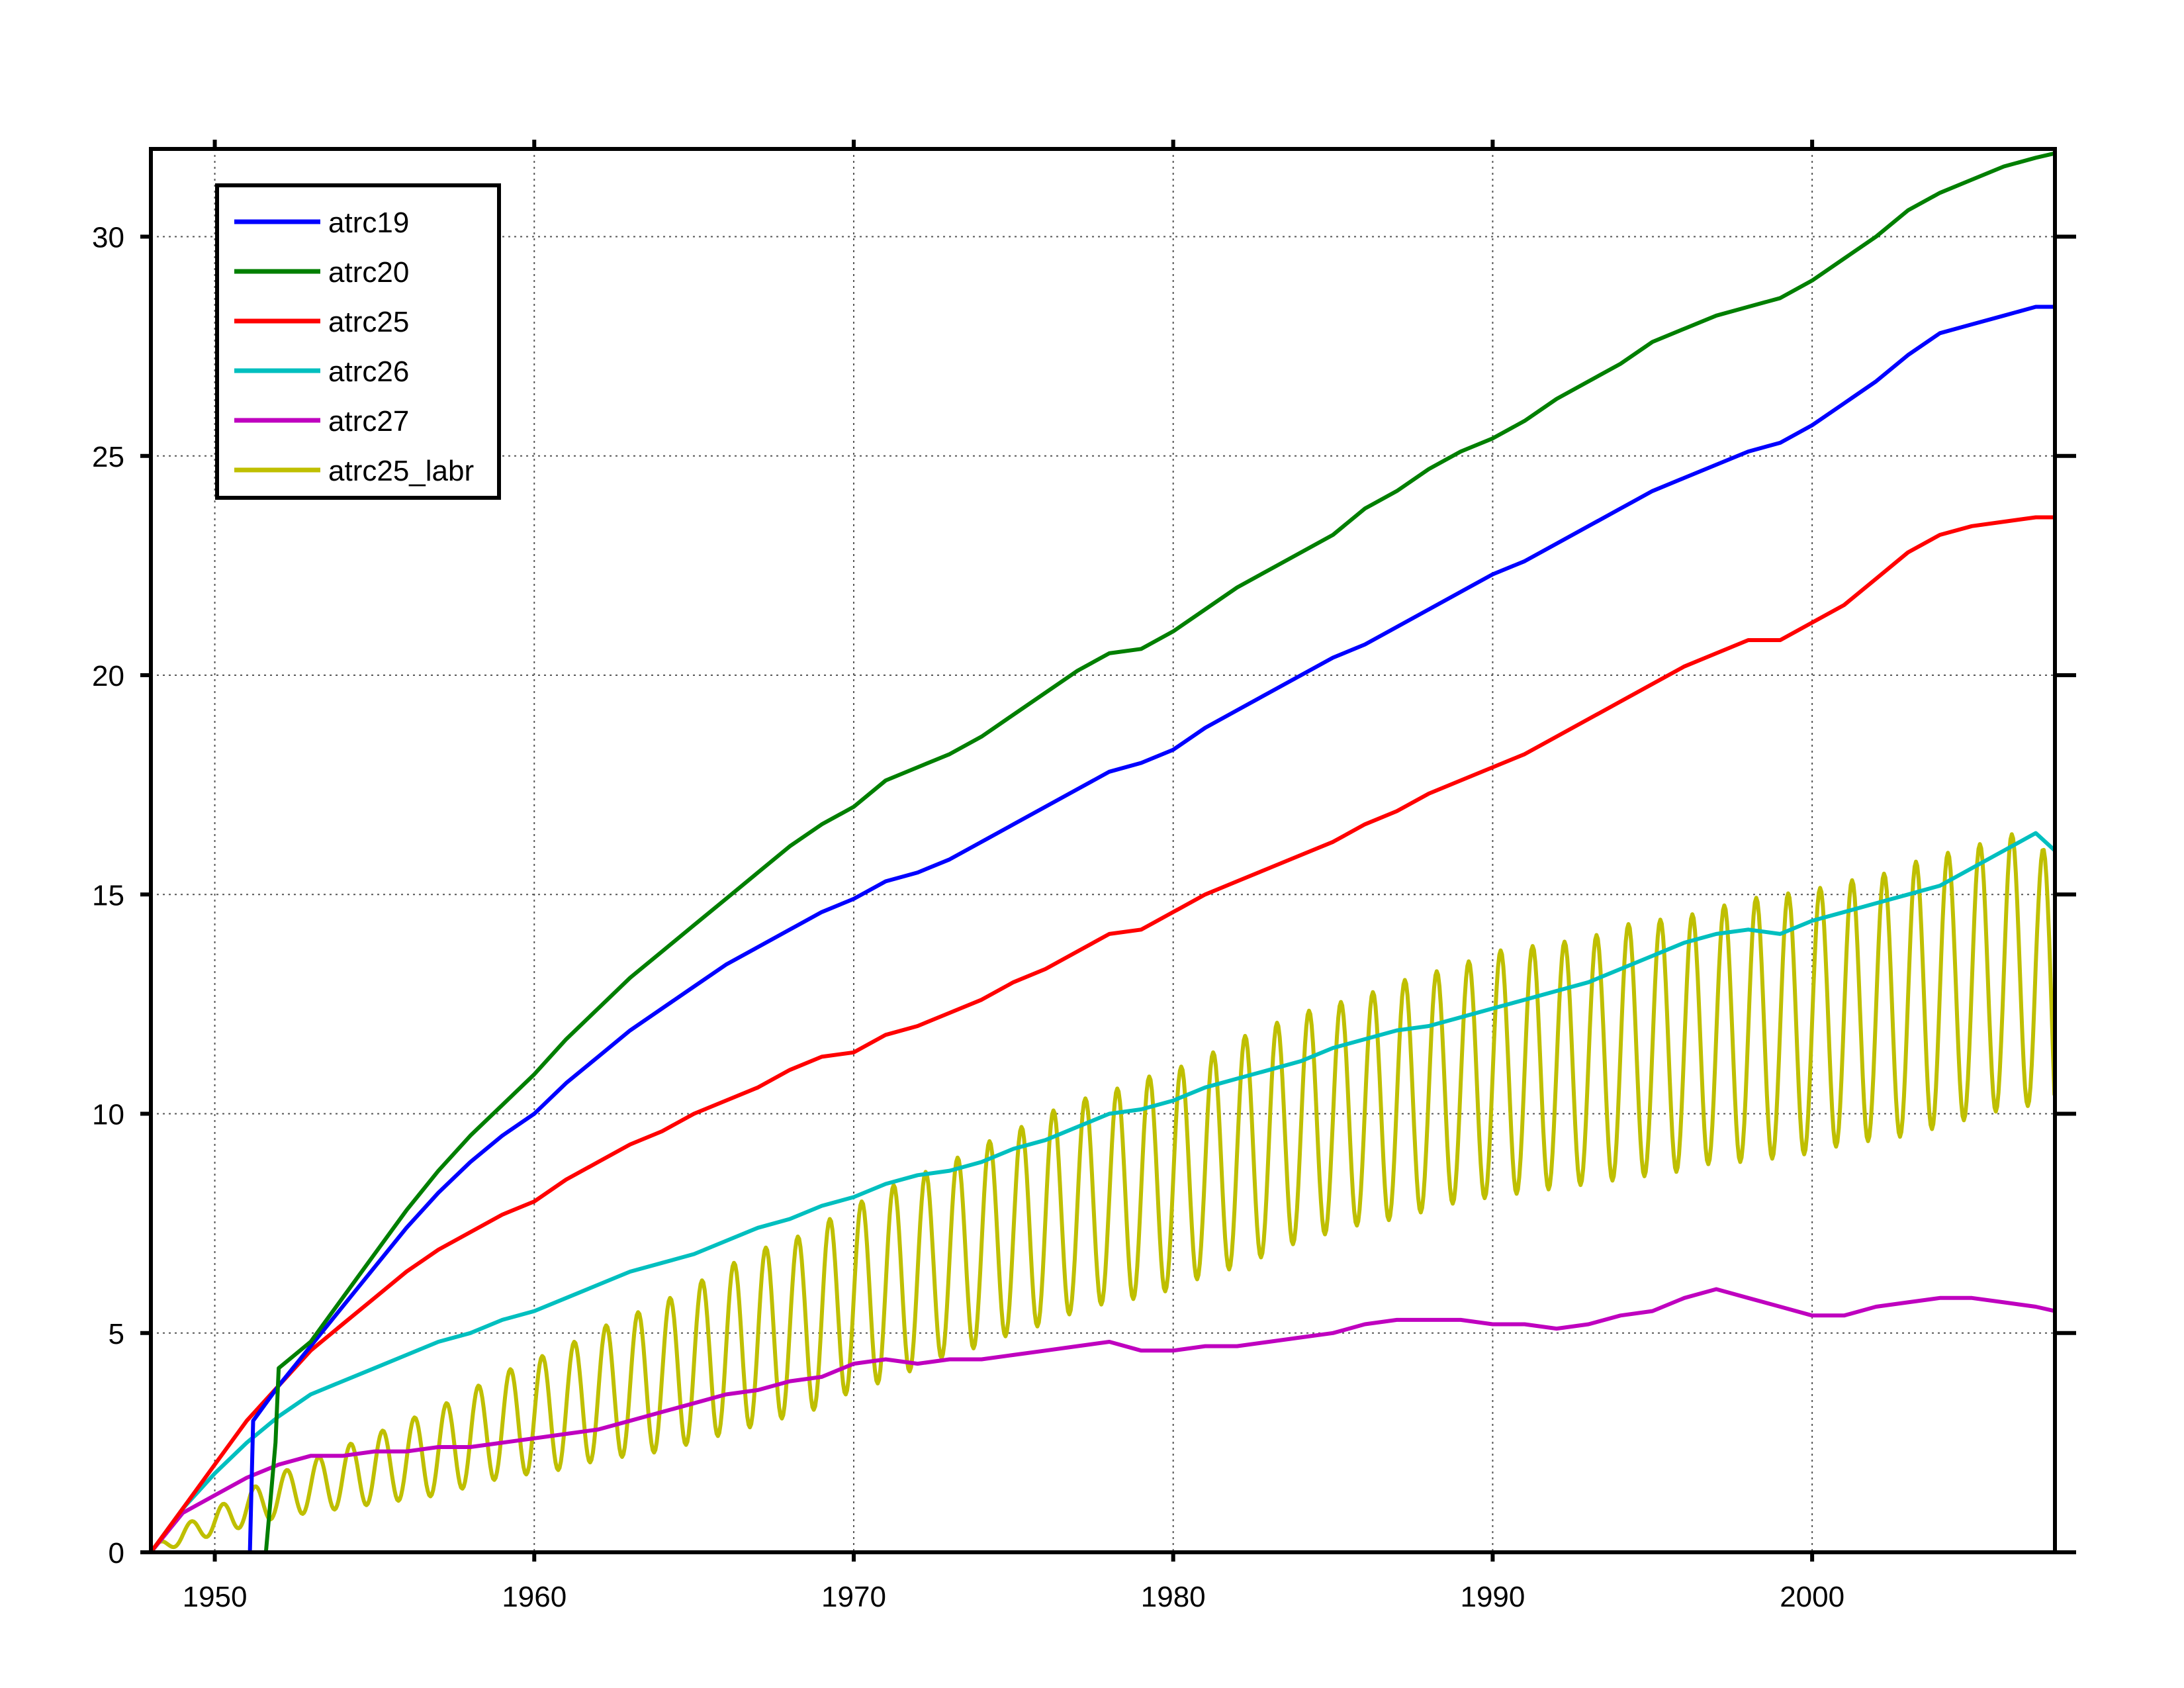  I want to click on y-tick-label: 25, so click(108, 457).